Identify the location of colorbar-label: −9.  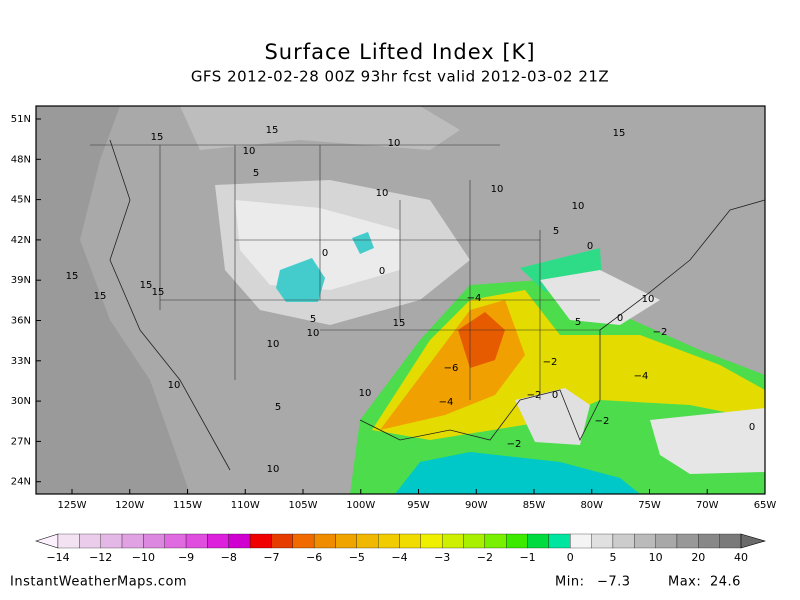
(186, 557).